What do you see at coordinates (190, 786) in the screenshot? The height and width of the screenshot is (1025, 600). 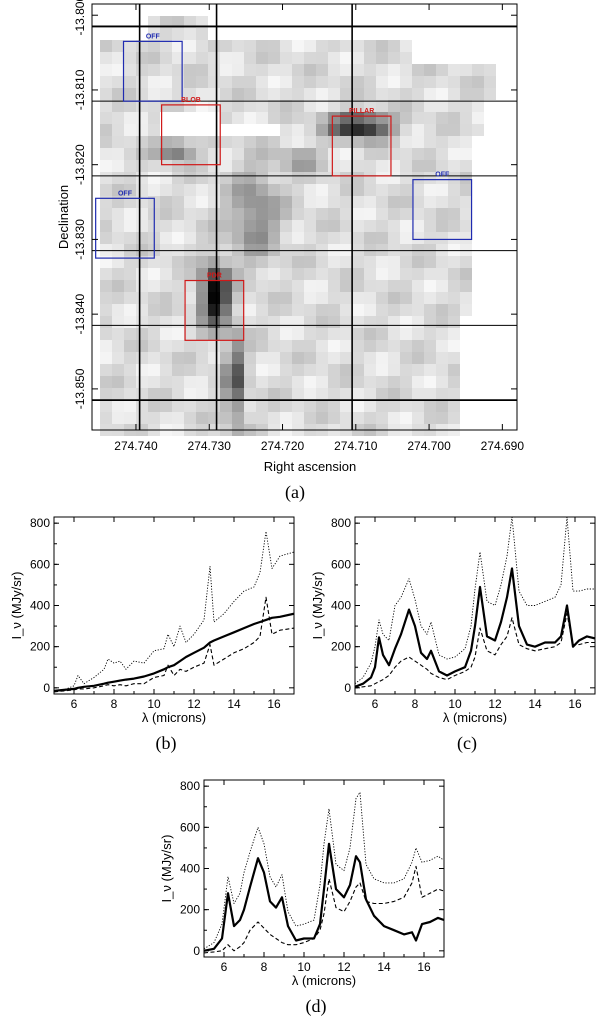 I see `ytick-label: 800` at bounding box center [190, 786].